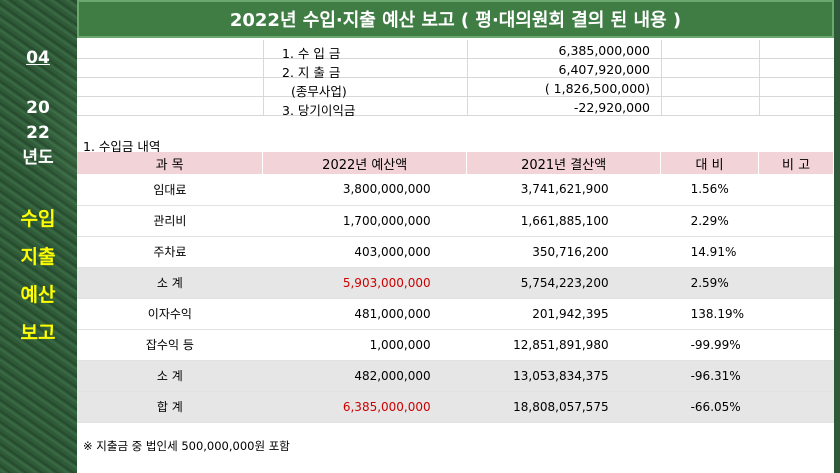 This screenshot has width=840, height=473. I want to click on summary-label: 3. 당기이익금, so click(319, 110).